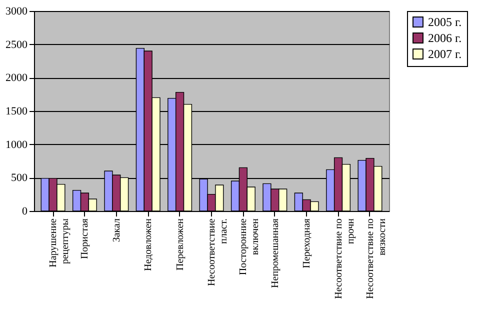 This screenshot has width=480, height=330. Describe the element at coordinates (17, 78) in the screenshot. I see `y-tick-label: 2000` at that location.